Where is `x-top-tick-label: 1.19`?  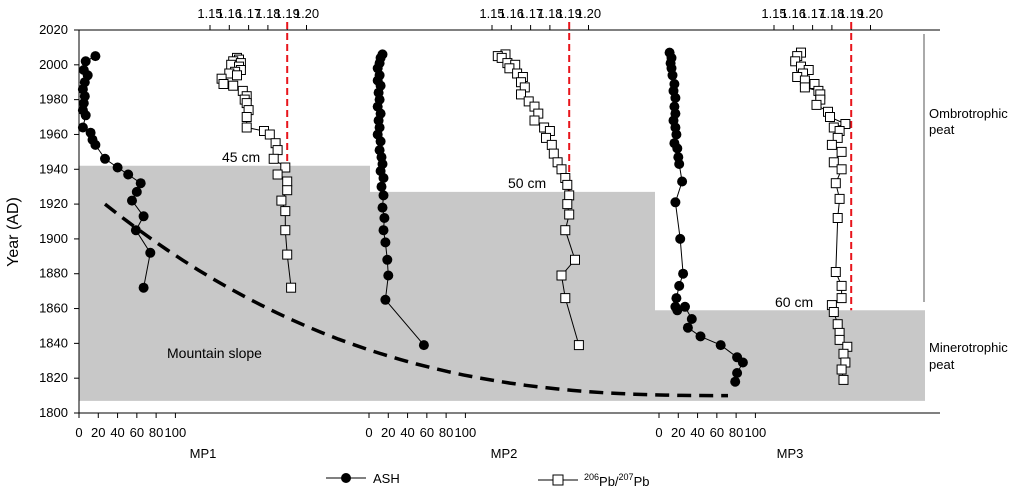 x-top-tick-label: 1.19 is located at coordinates (851, 13).